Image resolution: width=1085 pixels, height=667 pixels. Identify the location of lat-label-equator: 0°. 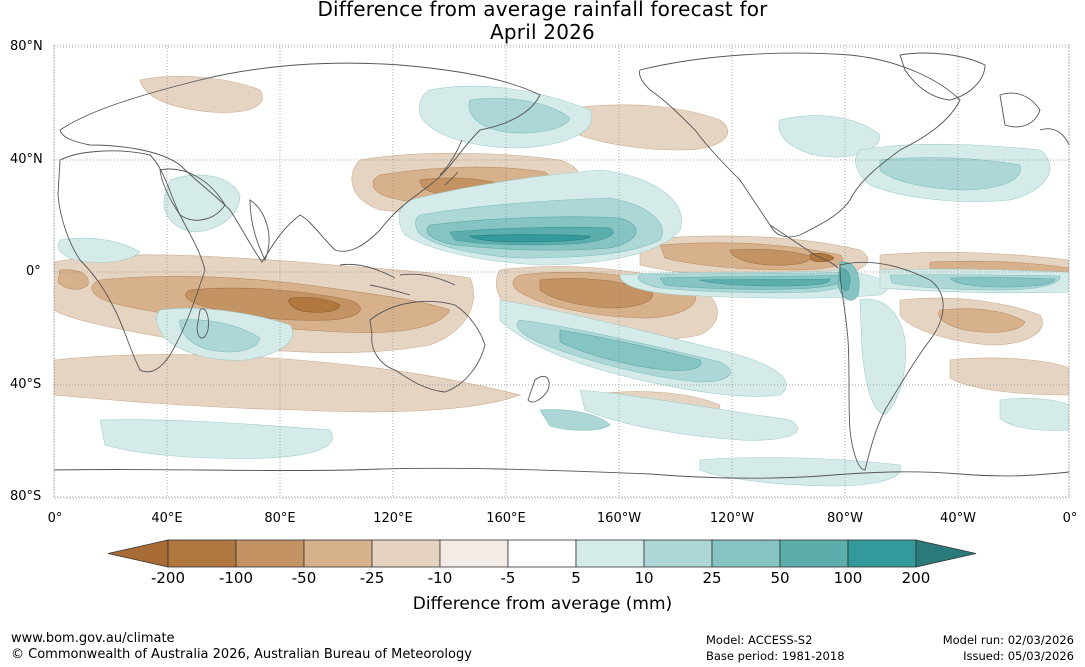
(33, 271).